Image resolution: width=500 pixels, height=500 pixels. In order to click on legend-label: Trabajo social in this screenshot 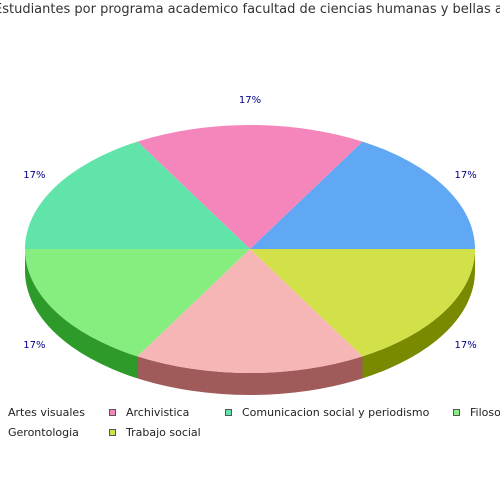, I will do `click(163, 432)`.